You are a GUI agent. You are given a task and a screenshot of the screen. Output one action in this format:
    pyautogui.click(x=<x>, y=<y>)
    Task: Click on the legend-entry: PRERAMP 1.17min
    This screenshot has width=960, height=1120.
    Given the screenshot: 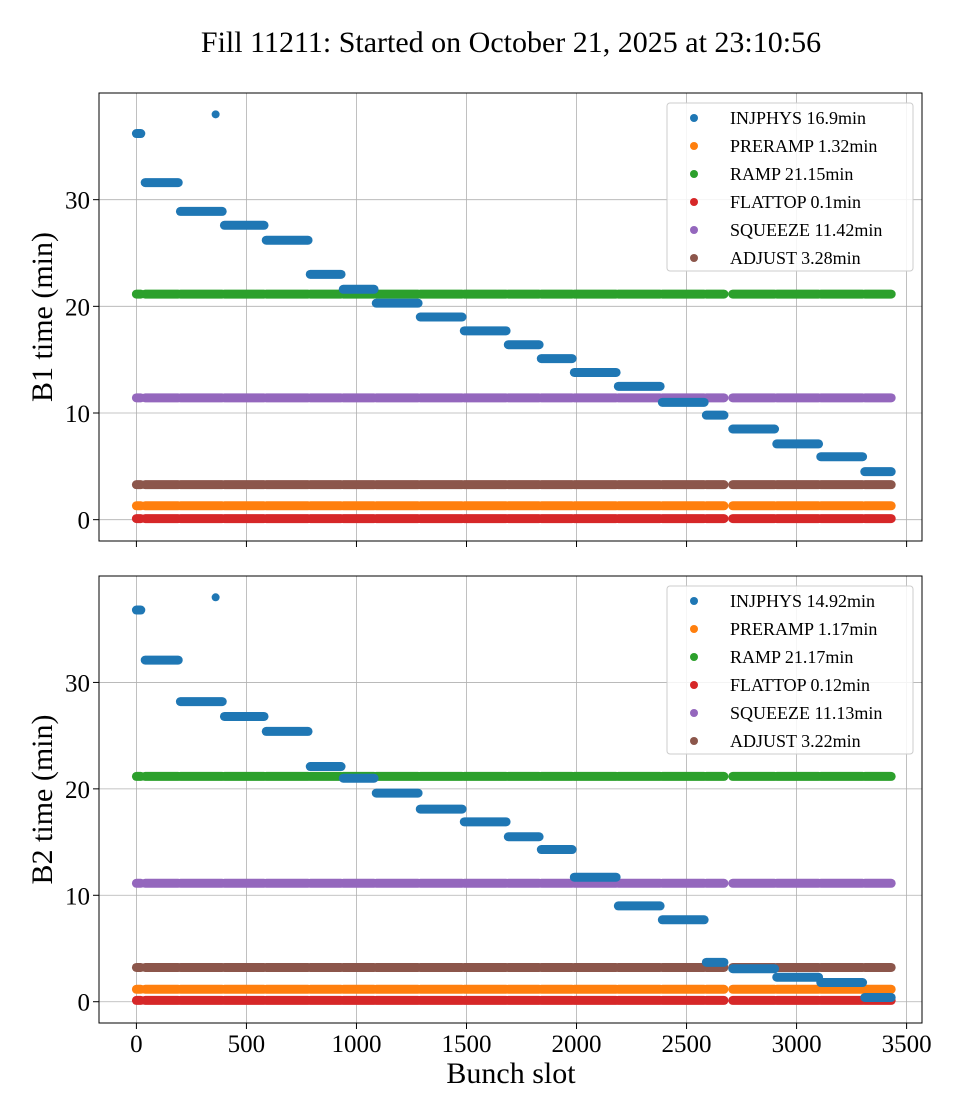 What is the action you would take?
    pyautogui.click(x=803, y=629)
    